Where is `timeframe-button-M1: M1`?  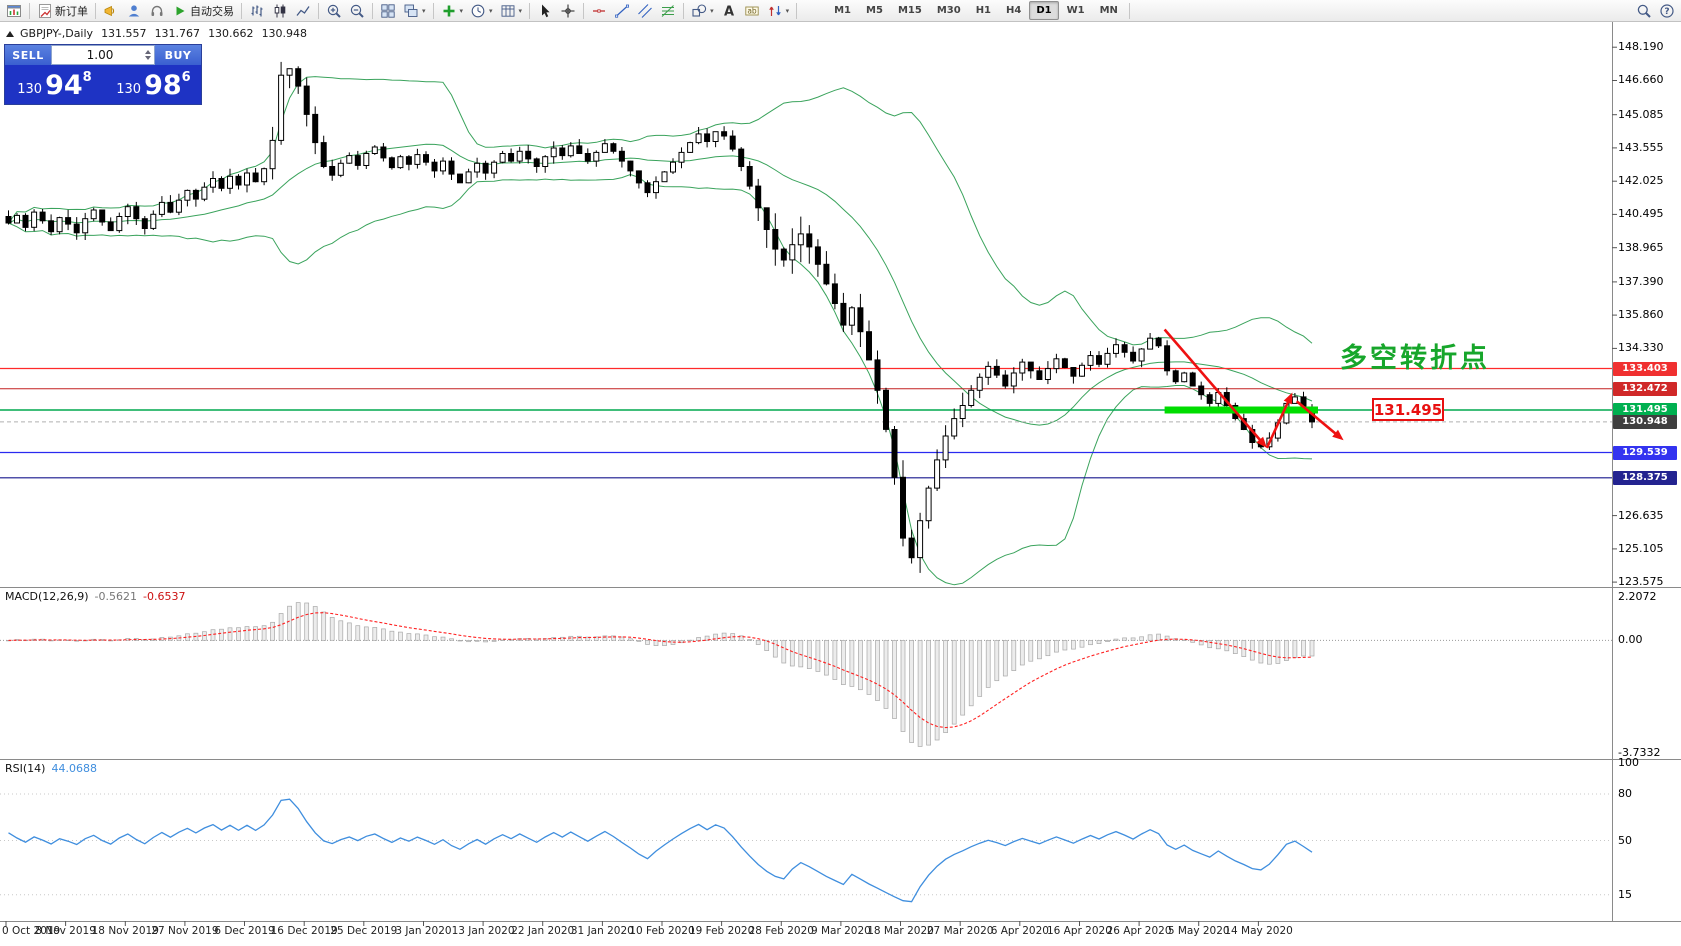 timeframe-button-M1: M1 is located at coordinates (843, 10).